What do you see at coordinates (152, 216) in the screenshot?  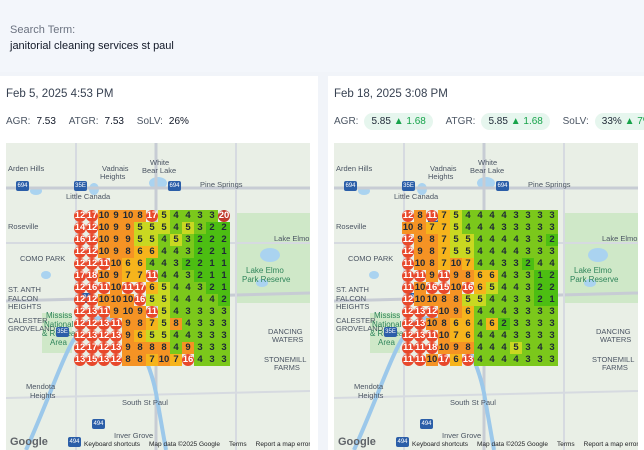 I see `rank-cell: 17` at bounding box center [152, 216].